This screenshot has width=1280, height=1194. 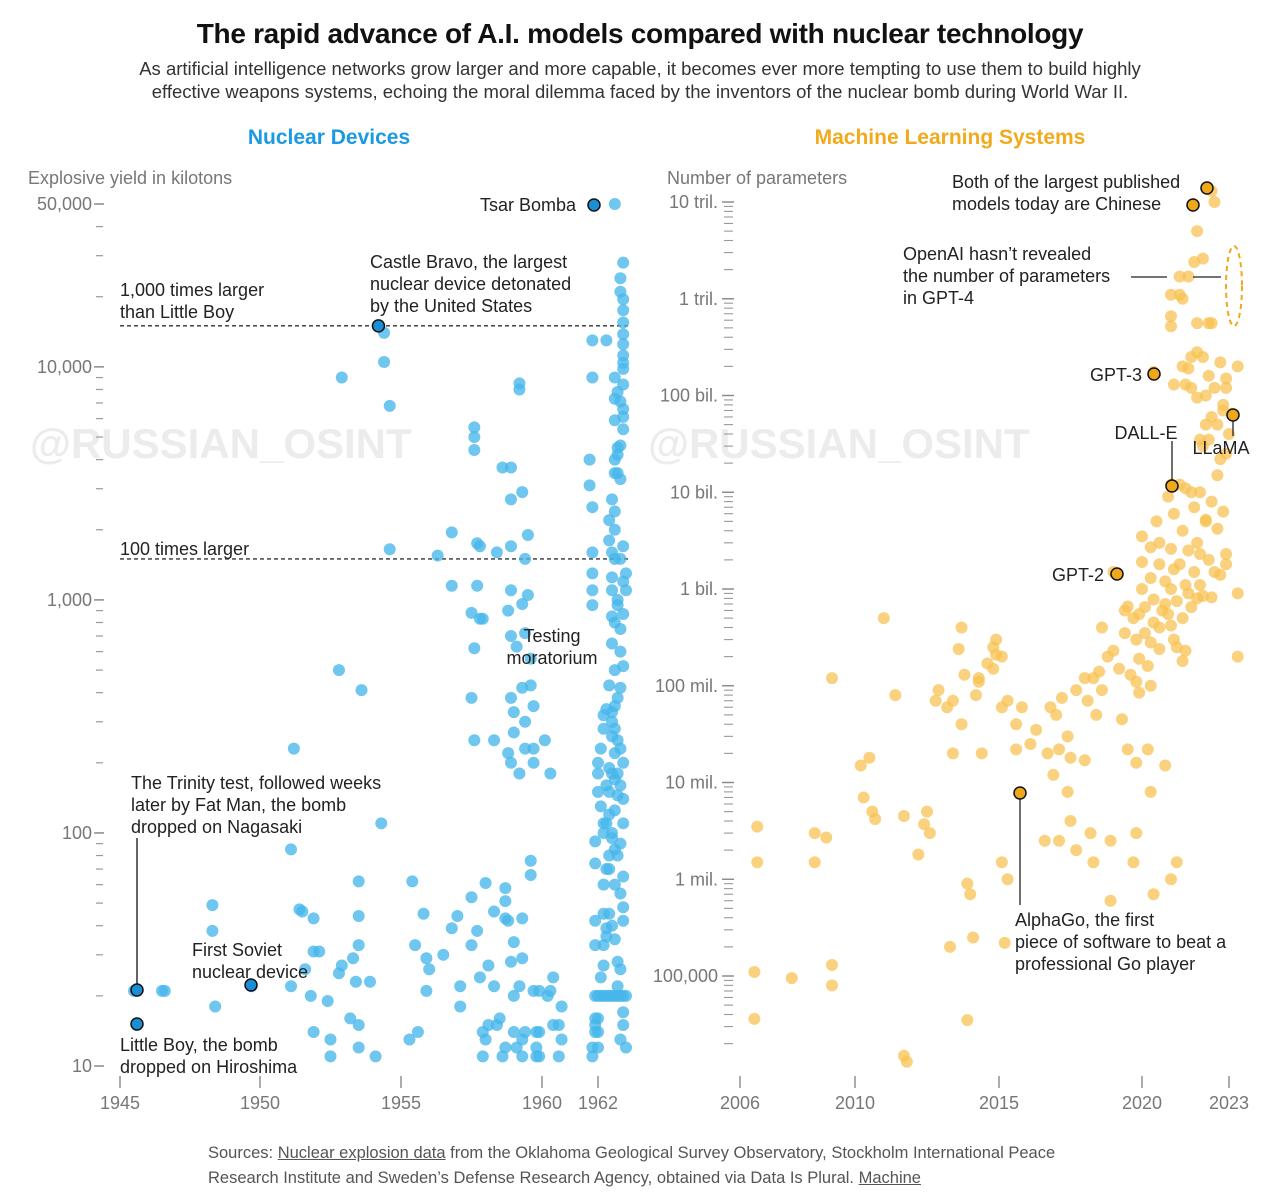 What do you see at coordinates (1229, 1103) in the screenshot?
I see `ml-x-tick-label: 2023` at bounding box center [1229, 1103].